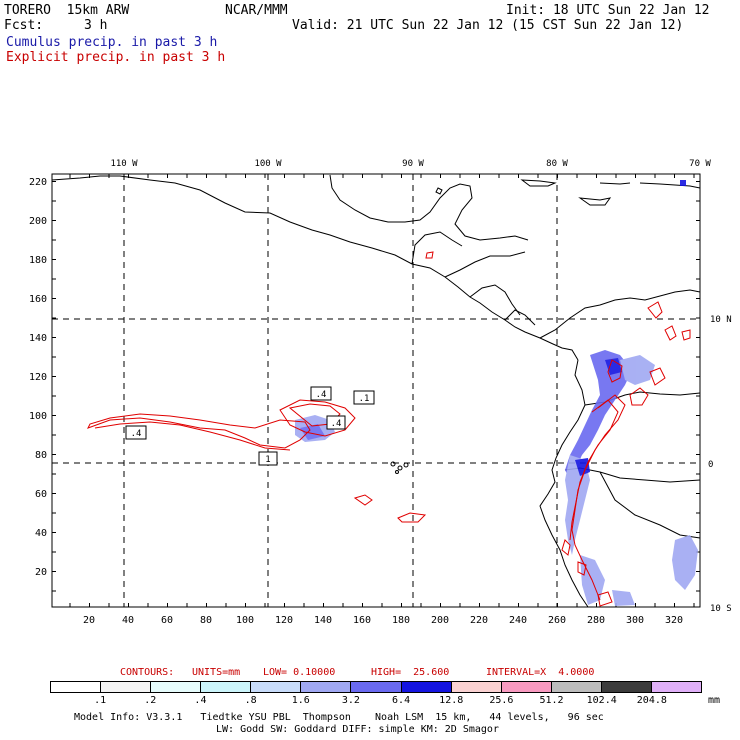 The image size is (740, 740). What do you see at coordinates (401, 700) in the screenshot?
I see `legend-label: 6.4` at bounding box center [401, 700].